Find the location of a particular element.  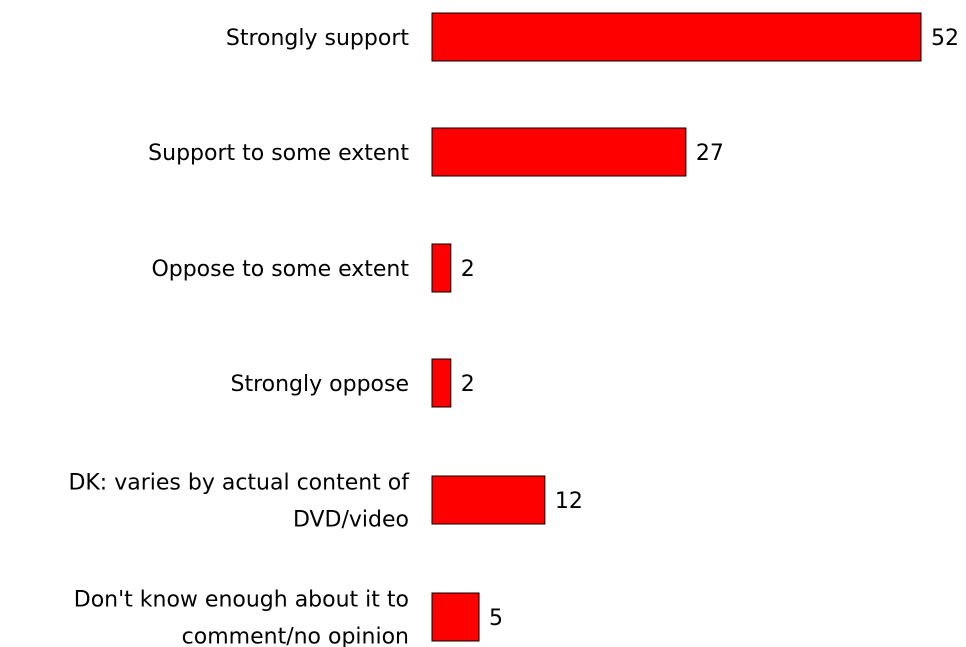

data-label: 27 is located at coordinates (710, 153).